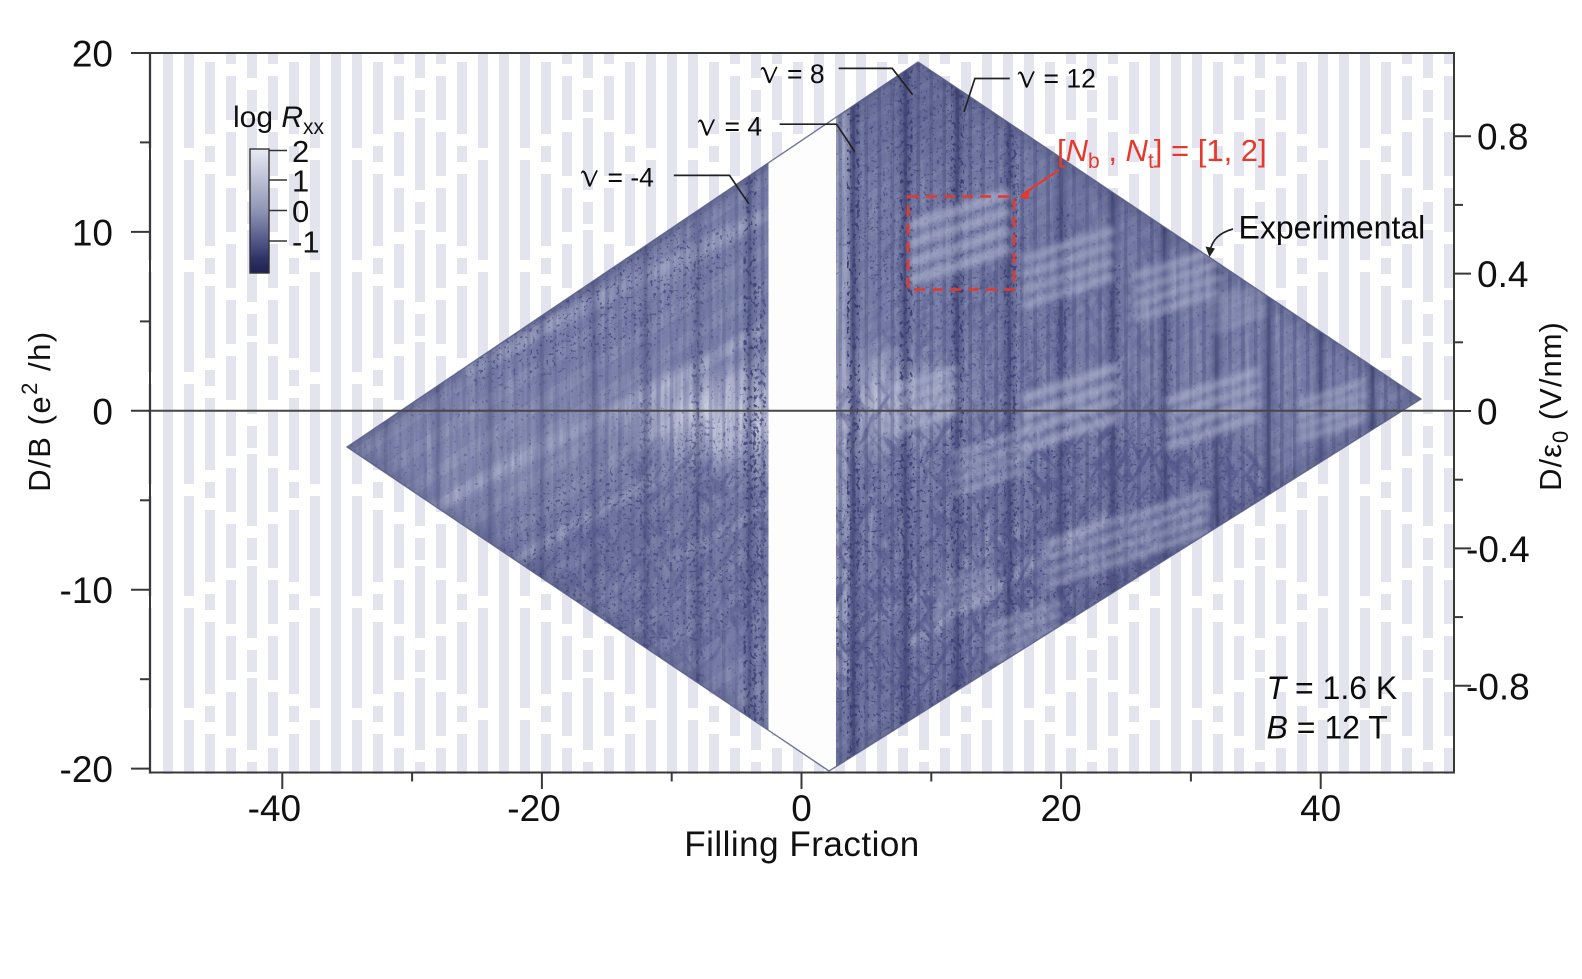  I want to click on svg-text: 0.8, so click(1502, 137).